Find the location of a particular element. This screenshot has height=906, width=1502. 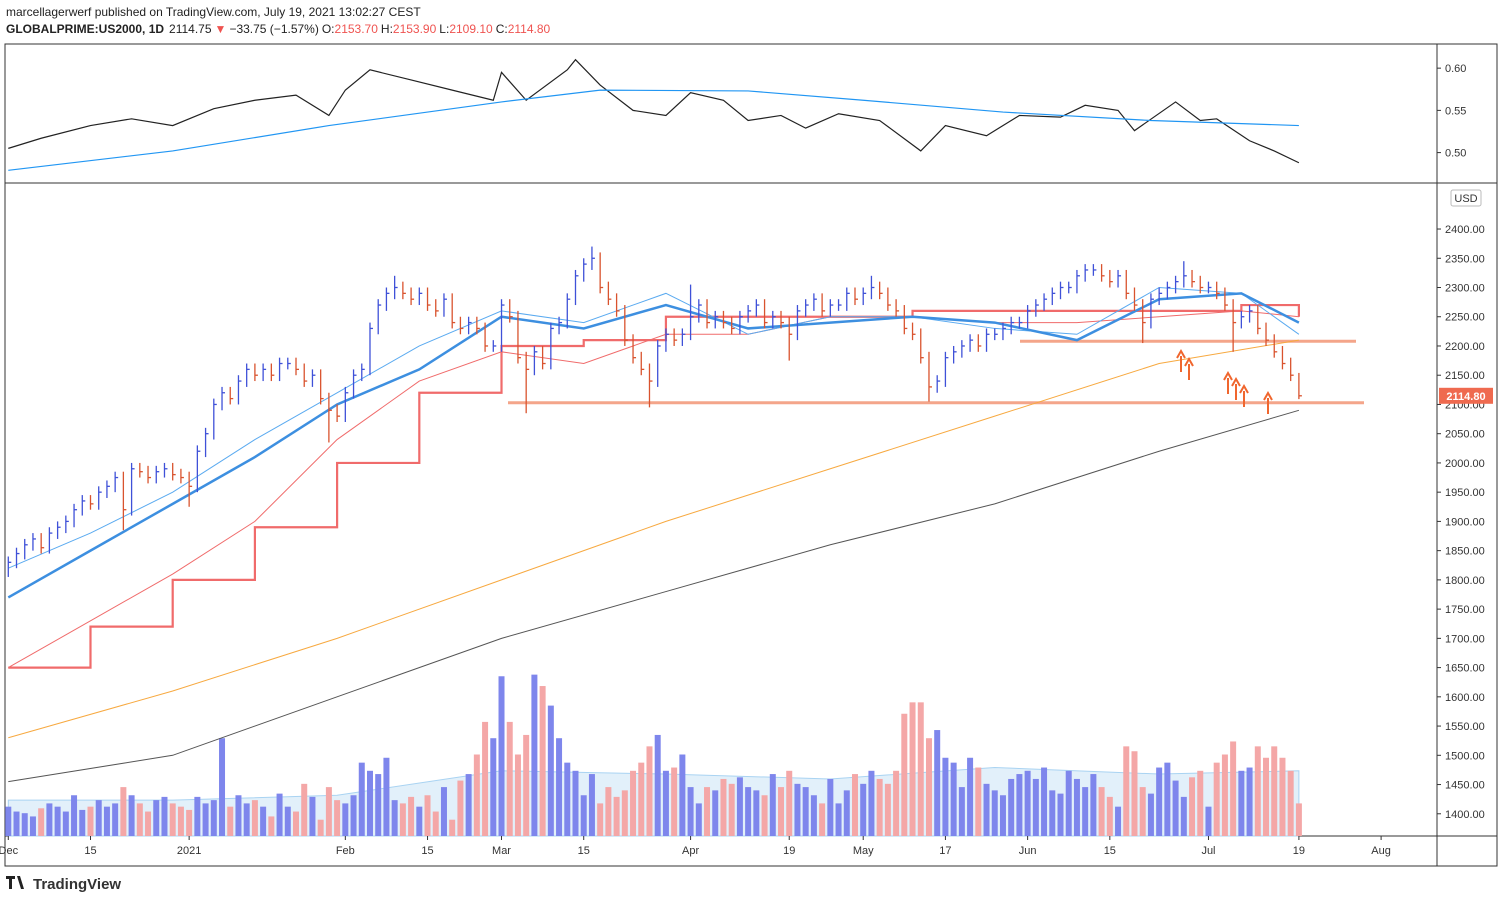

y-tick-label: 1750.00 is located at coordinates (1465, 610).